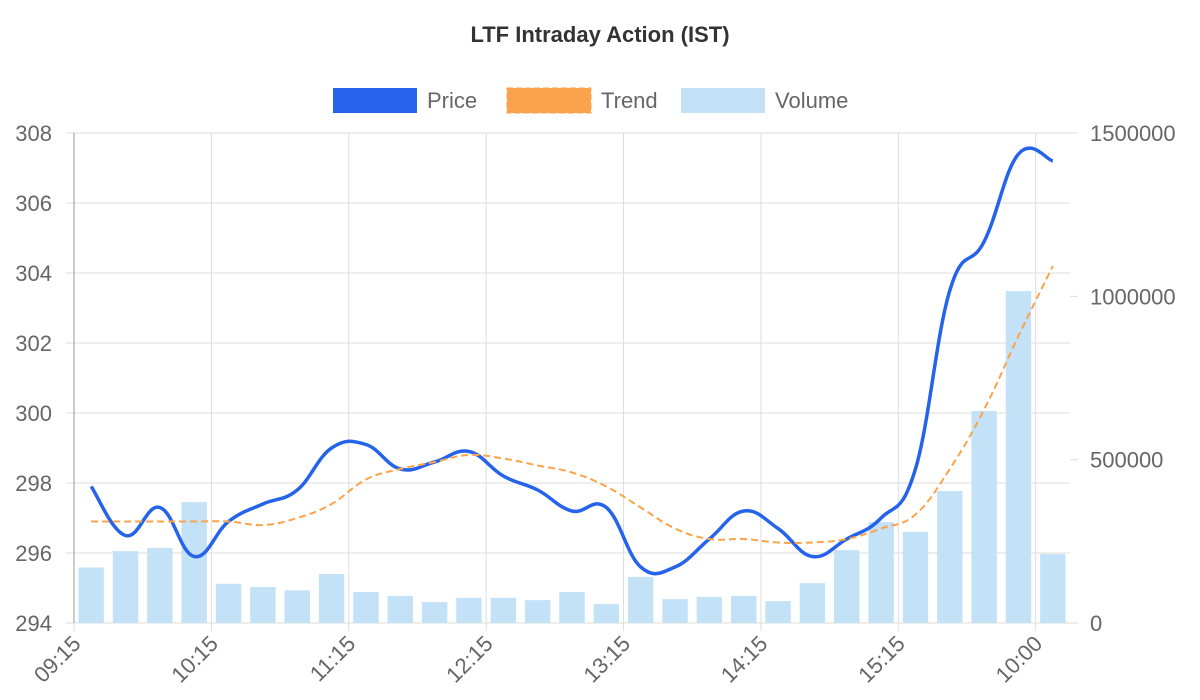 Image resolution: width=1200 pixels, height=700 pixels. I want to click on x-tick-label: 10:15, so click(194, 659).